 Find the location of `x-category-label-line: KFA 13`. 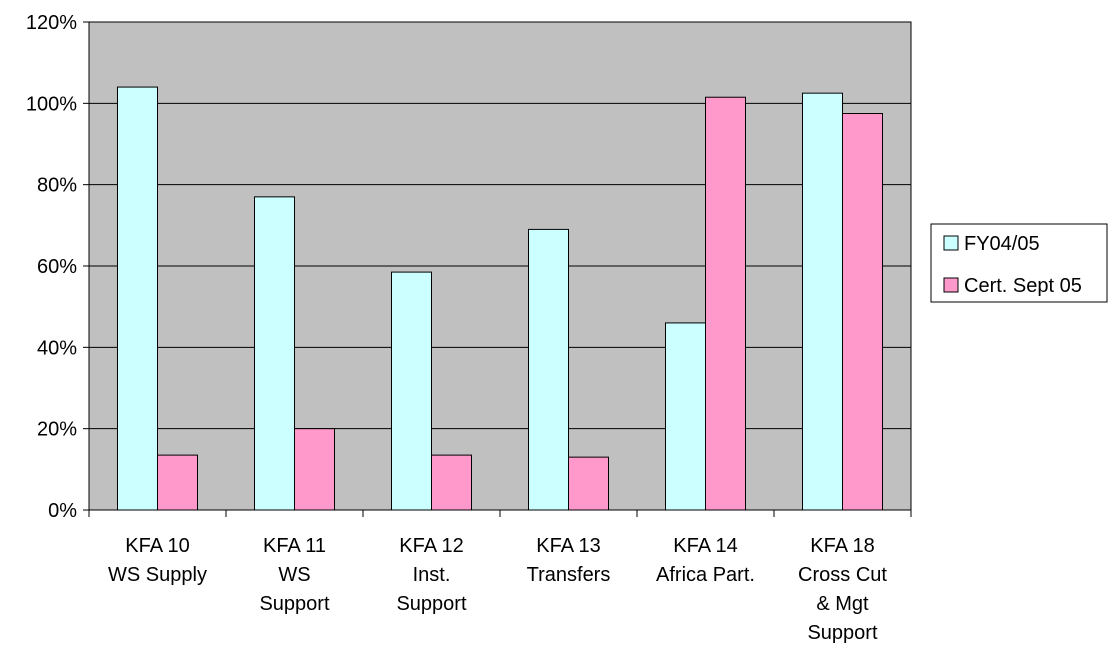

x-category-label-line: KFA 13 is located at coordinates (568, 546).